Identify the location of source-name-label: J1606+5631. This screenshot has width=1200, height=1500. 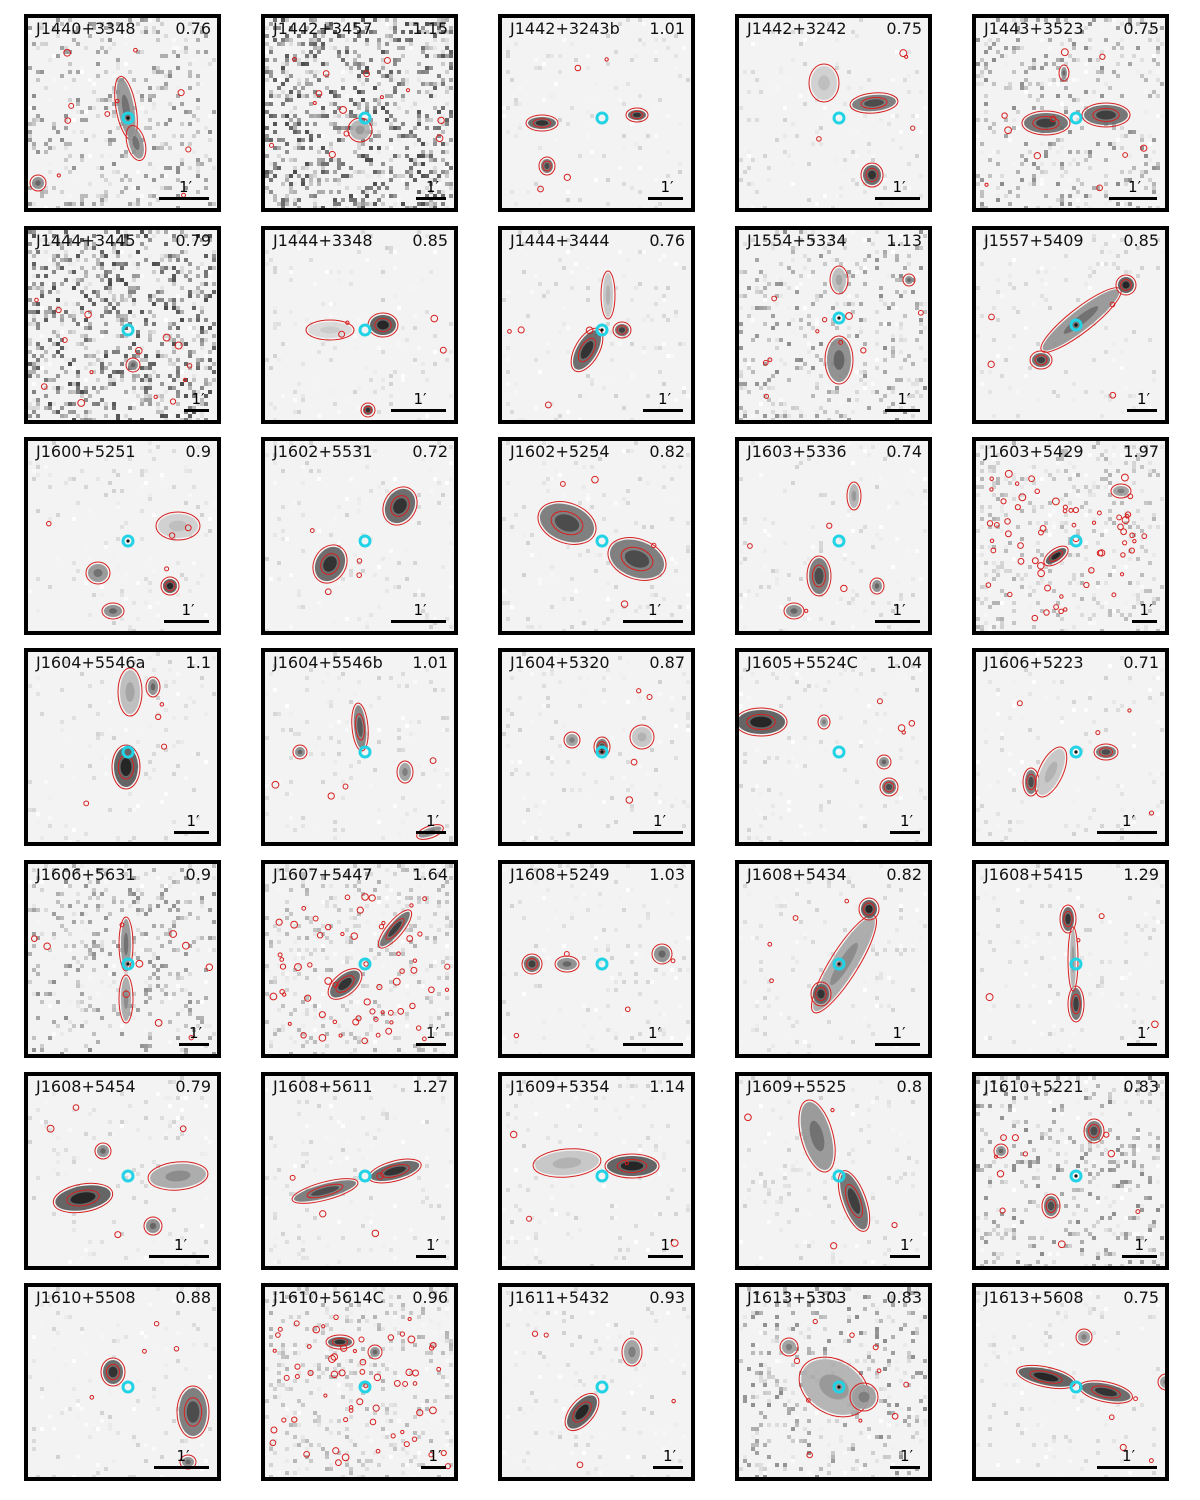
(86, 874).